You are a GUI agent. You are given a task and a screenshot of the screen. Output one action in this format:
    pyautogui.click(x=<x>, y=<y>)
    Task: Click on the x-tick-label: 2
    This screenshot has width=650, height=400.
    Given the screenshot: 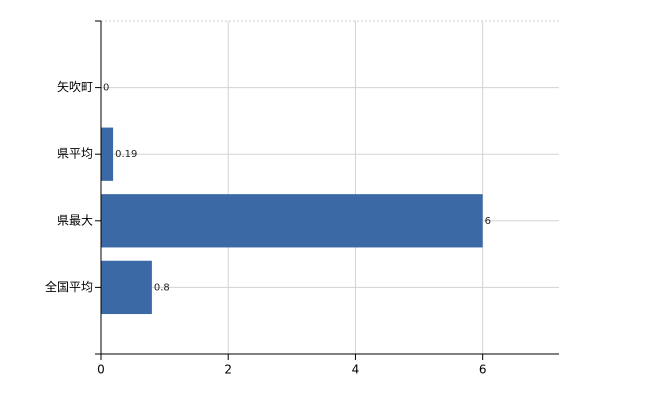 What is the action you would take?
    pyautogui.click(x=228, y=370)
    